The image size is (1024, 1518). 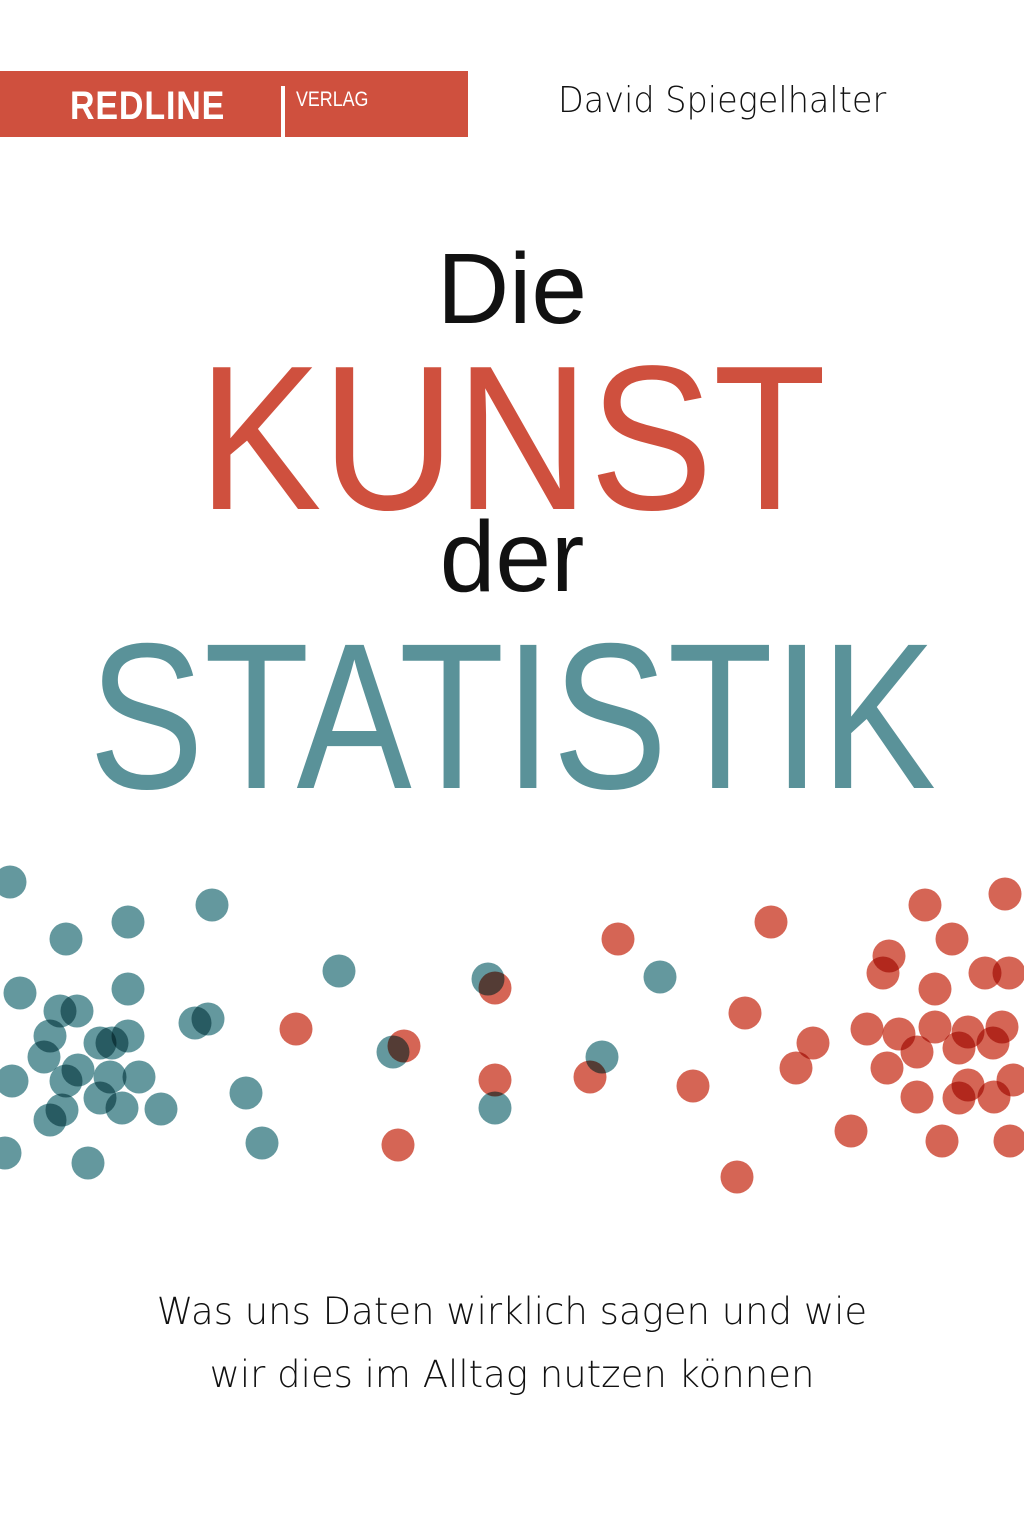 I want to click on publisher-logo: REDLINE, so click(x=148, y=106).